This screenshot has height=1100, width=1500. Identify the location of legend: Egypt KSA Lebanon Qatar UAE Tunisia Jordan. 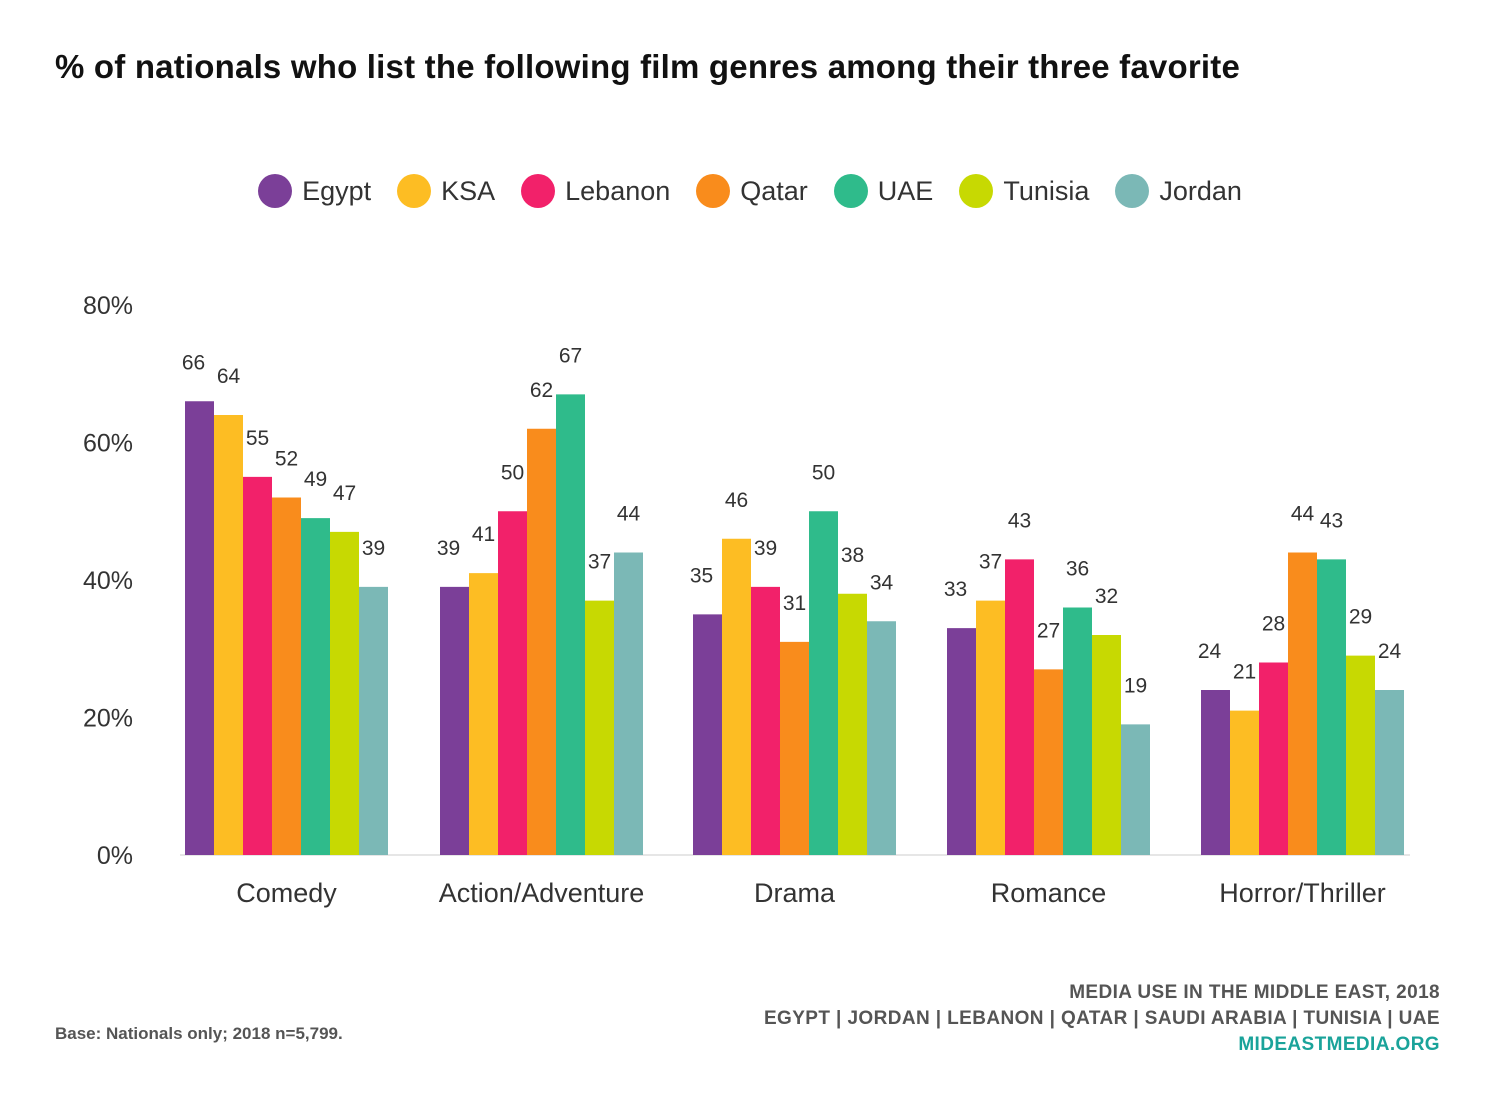
(750, 191).